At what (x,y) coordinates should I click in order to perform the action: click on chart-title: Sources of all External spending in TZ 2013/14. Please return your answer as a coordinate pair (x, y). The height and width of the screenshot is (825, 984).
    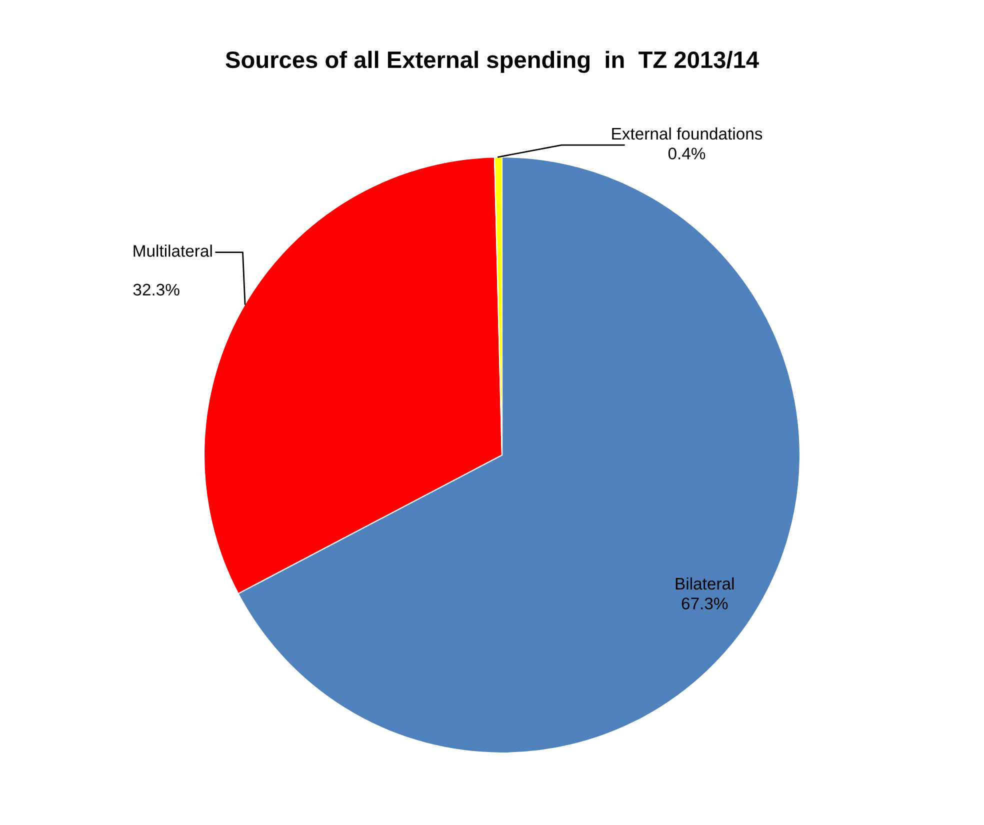
    Looking at the image, I should click on (492, 61).